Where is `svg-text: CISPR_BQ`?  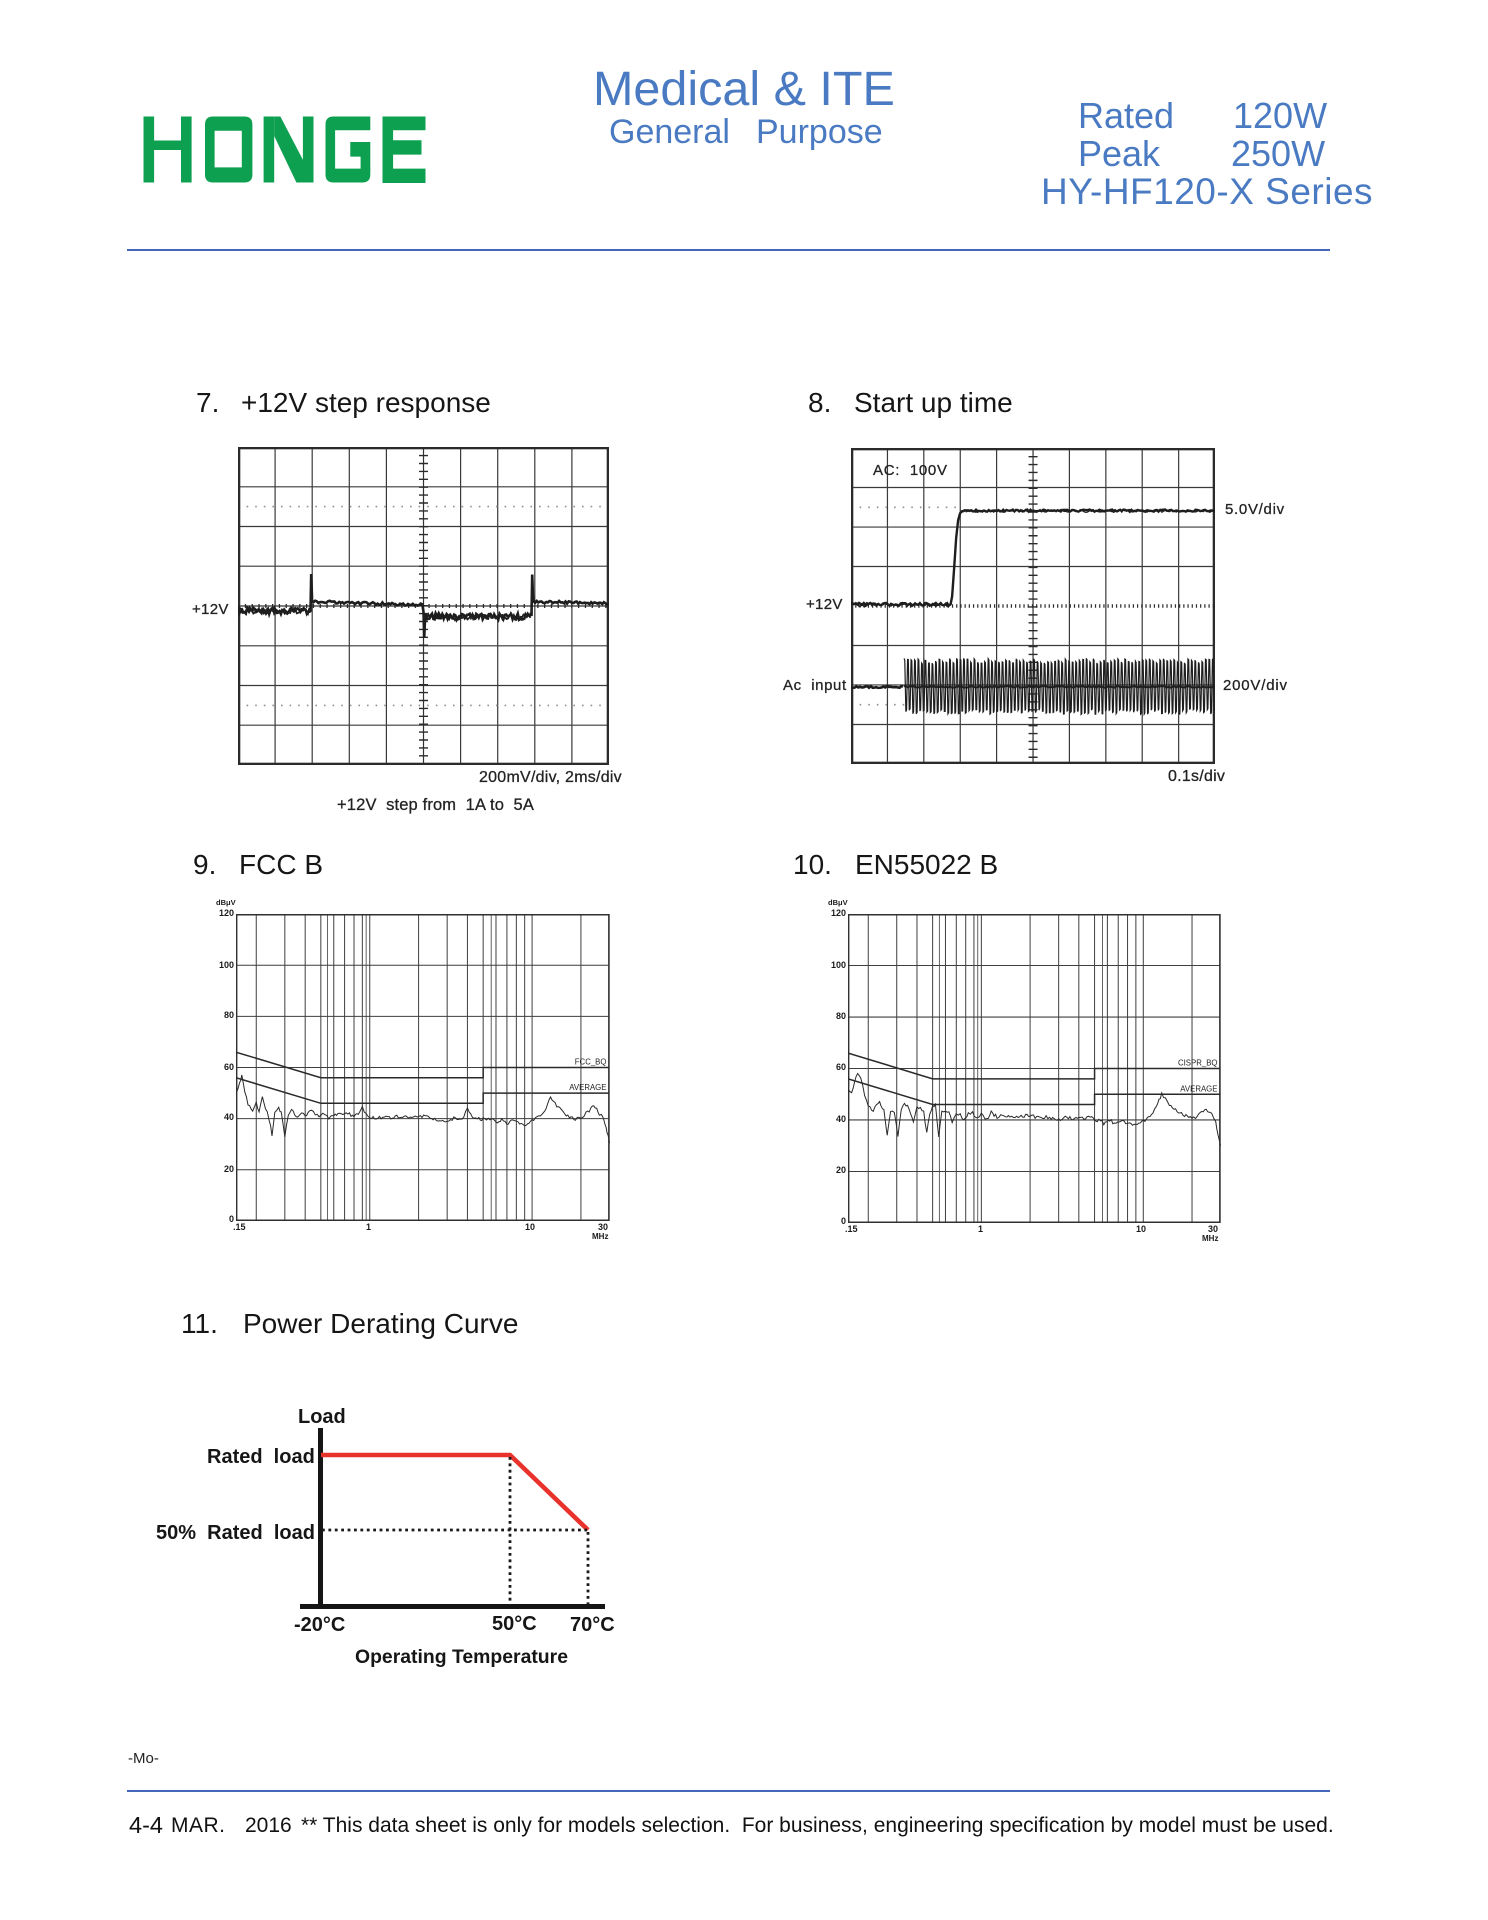
svg-text: CISPR_BQ is located at coordinates (1198, 1062).